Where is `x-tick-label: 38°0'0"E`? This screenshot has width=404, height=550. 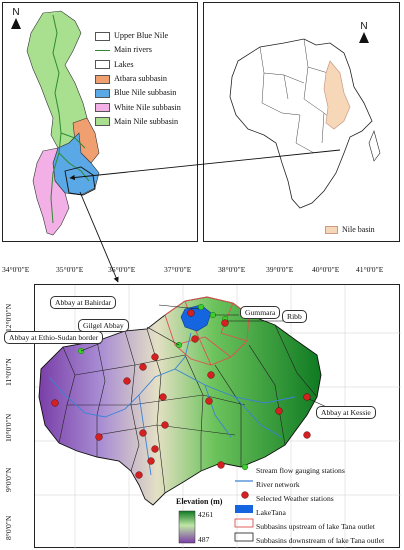
x-tick-label: 38°0'0"E is located at coordinates (232, 269).